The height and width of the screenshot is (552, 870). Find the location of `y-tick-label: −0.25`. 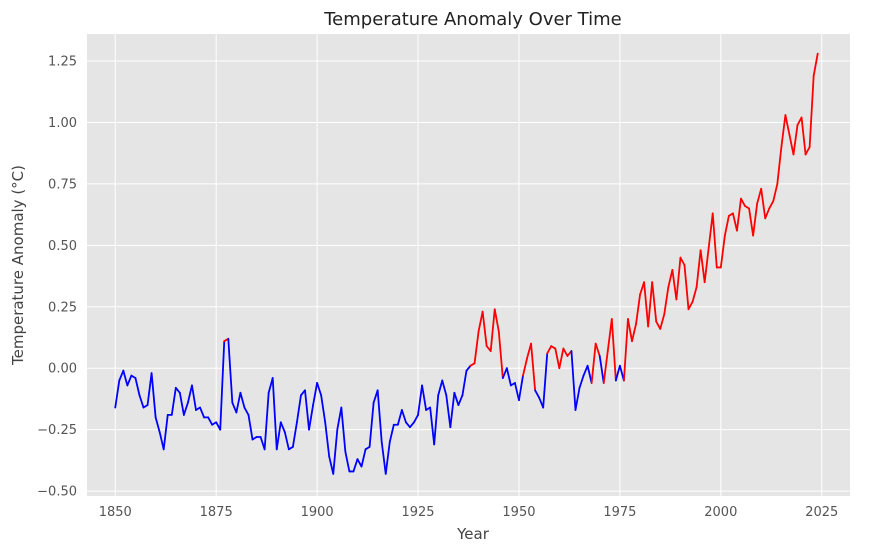

y-tick-label: −0.25 is located at coordinates (57, 430).